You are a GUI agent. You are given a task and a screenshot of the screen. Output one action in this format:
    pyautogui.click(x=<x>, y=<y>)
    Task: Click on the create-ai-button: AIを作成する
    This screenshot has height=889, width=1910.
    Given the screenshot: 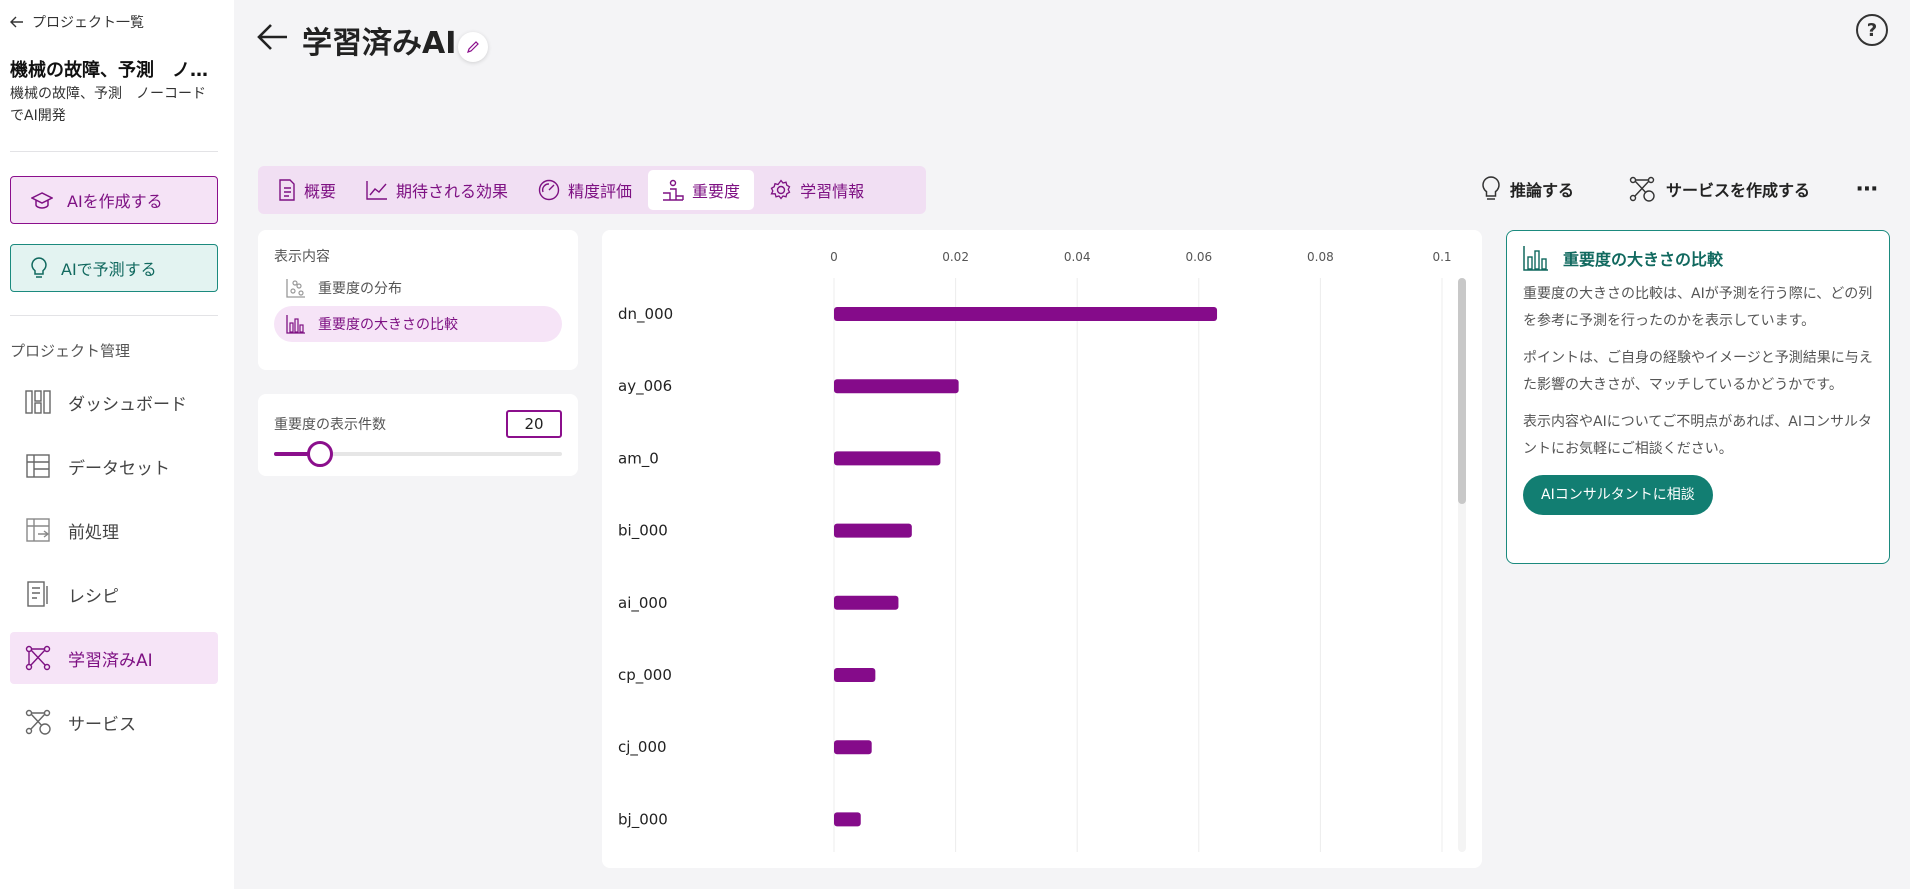 What is the action you would take?
    pyautogui.click(x=114, y=200)
    